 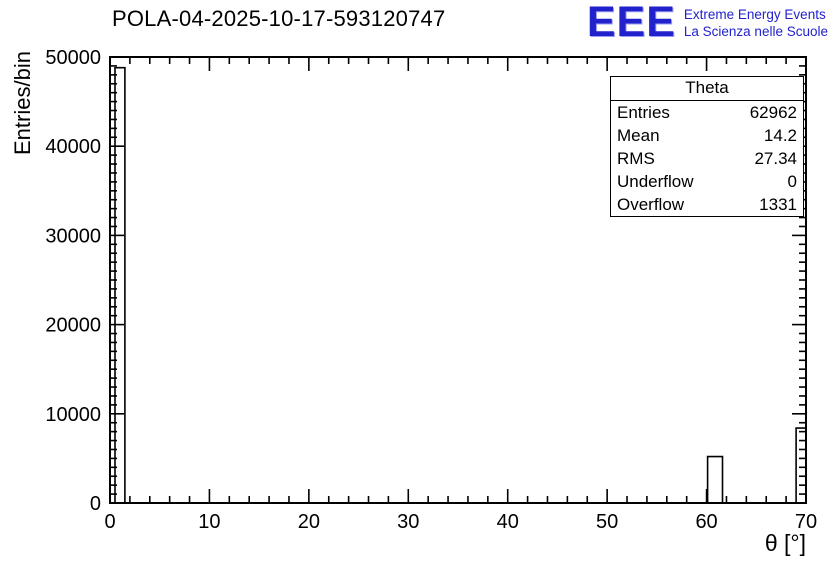 What do you see at coordinates (408, 522) in the screenshot?
I see `x-tick-label: 30` at bounding box center [408, 522].